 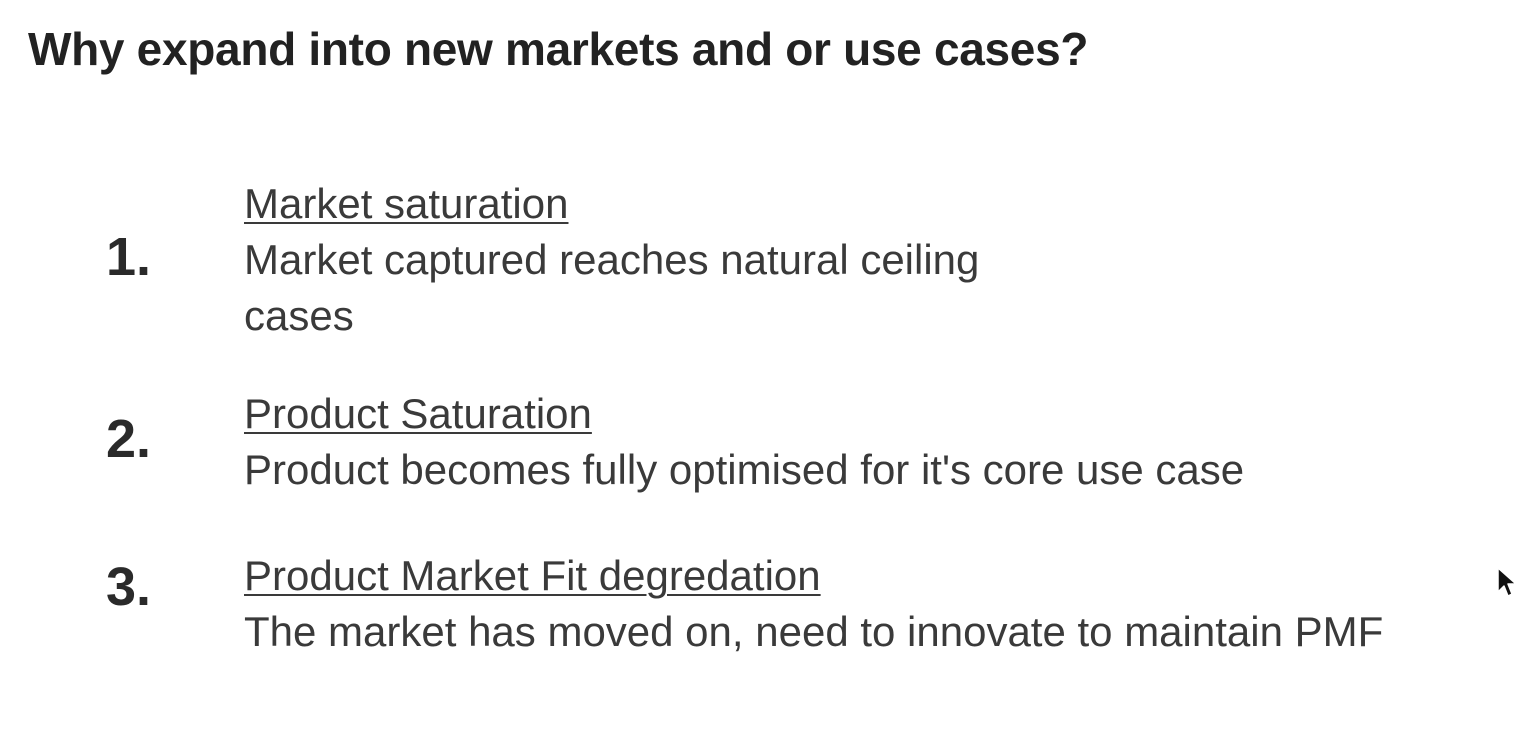 What do you see at coordinates (418, 413) in the screenshot?
I see `list-item-heading: Product Saturation` at bounding box center [418, 413].